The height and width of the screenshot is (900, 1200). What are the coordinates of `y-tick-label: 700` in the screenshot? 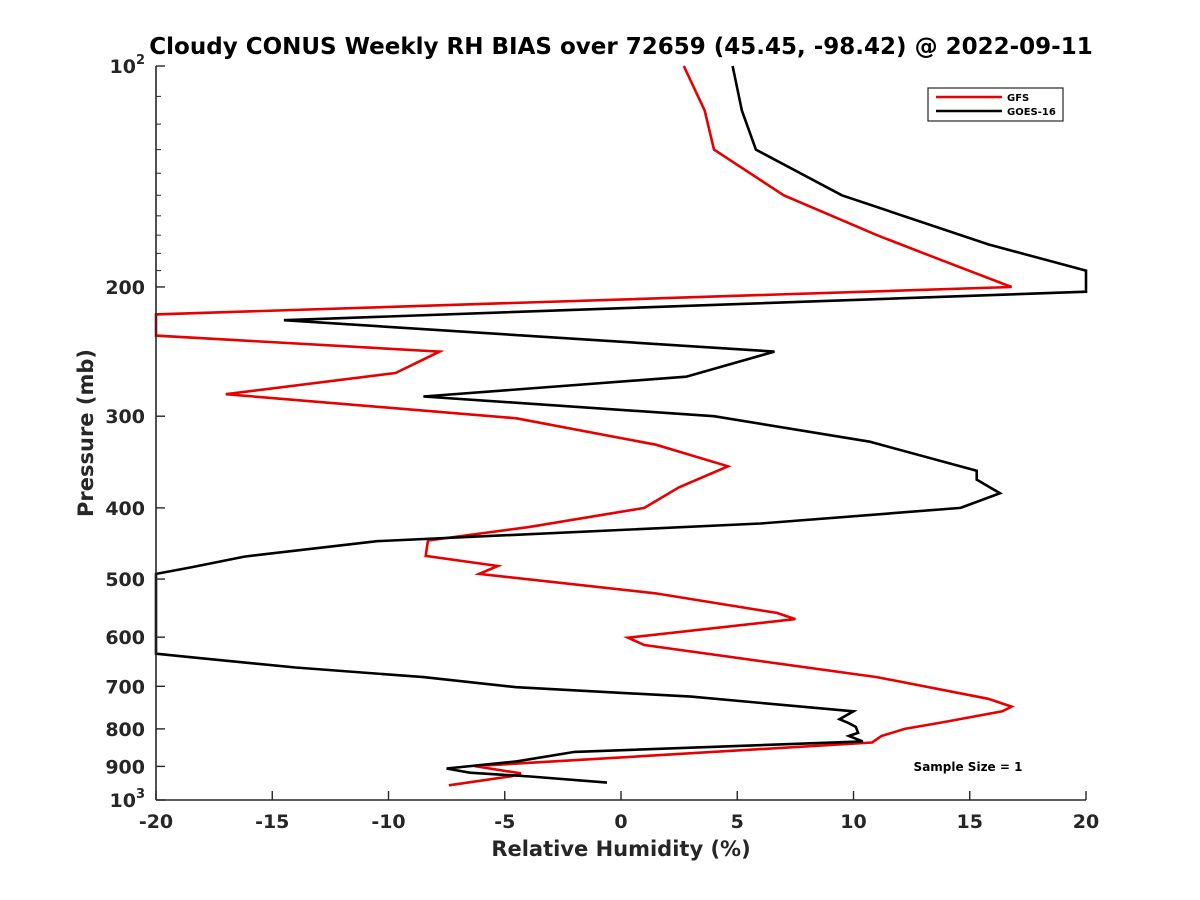 It's located at (125, 687).